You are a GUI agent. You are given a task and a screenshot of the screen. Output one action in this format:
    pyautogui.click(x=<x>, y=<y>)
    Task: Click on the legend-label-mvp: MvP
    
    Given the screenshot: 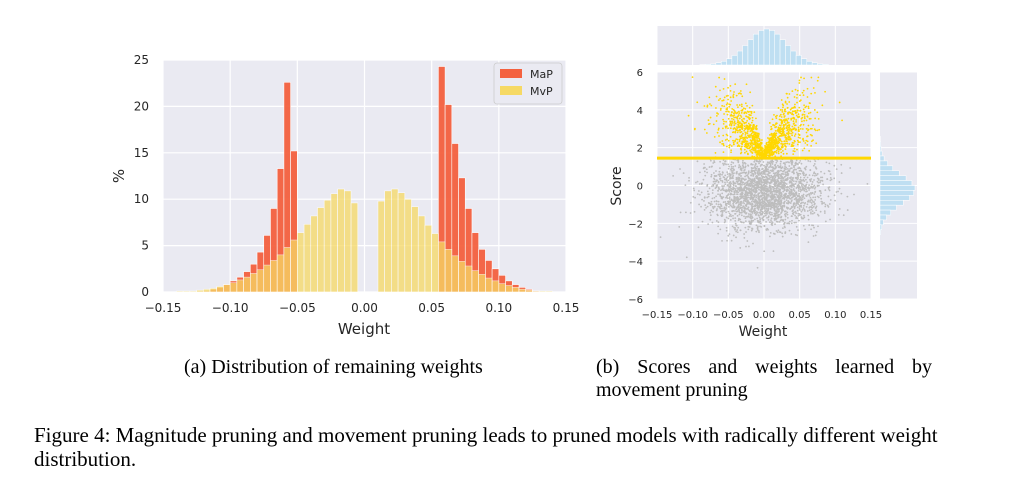 What is the action you would take?
    pyautogui.click(x=541, y=91)
    